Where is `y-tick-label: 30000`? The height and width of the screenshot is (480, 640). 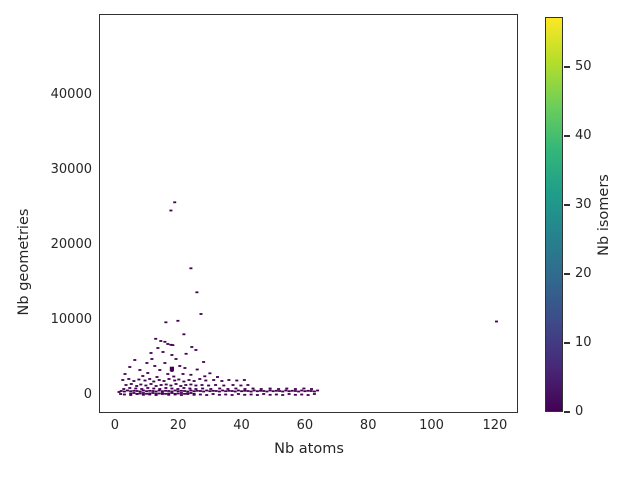 y-tick-label: 30000 is located at coordinates (71, 169).